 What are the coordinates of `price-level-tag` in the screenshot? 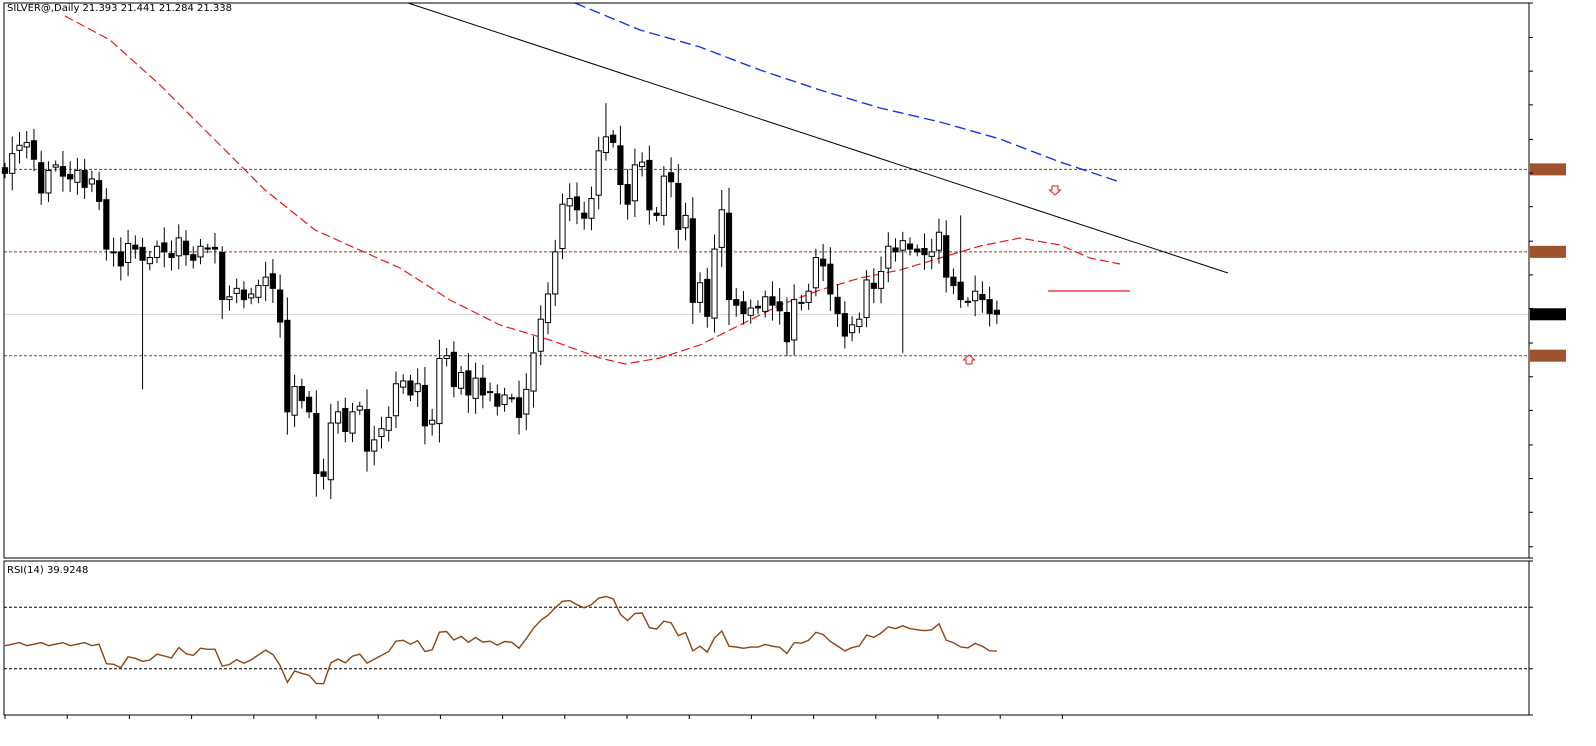 It's located at (1548, 169).